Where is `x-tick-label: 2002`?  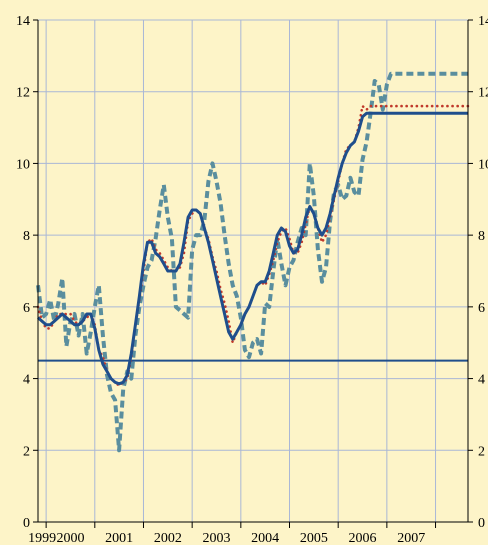
x-tick-label: 2002 is located at coordinates (168, 538).